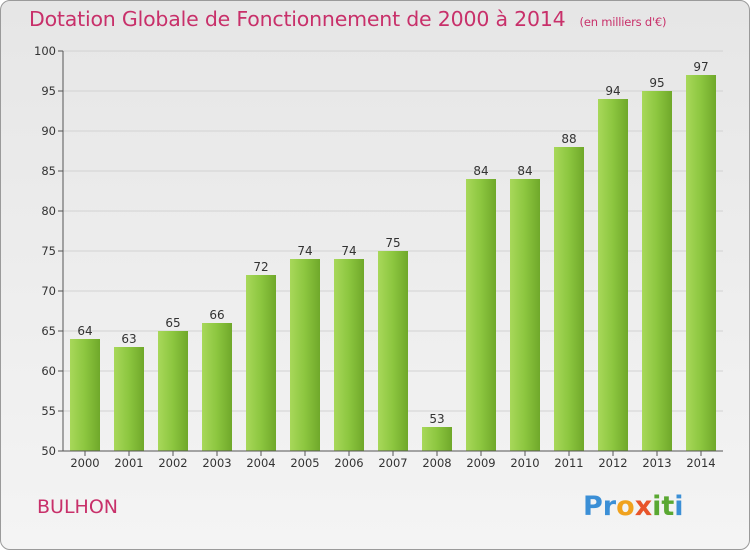 Image resolution: width=750 pixels, height=550 pixels. What do you see at coordinates (260, 267) in the screenshot?
I see `bar-value-label: 72` at bounding box center [260, 267].